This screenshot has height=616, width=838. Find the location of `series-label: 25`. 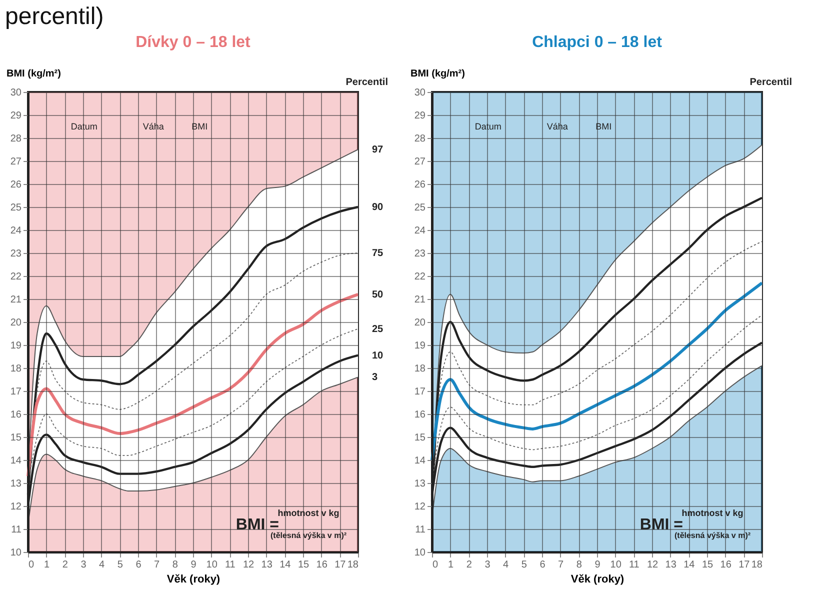

series-label: 25 is located at coordinates (378, 329).